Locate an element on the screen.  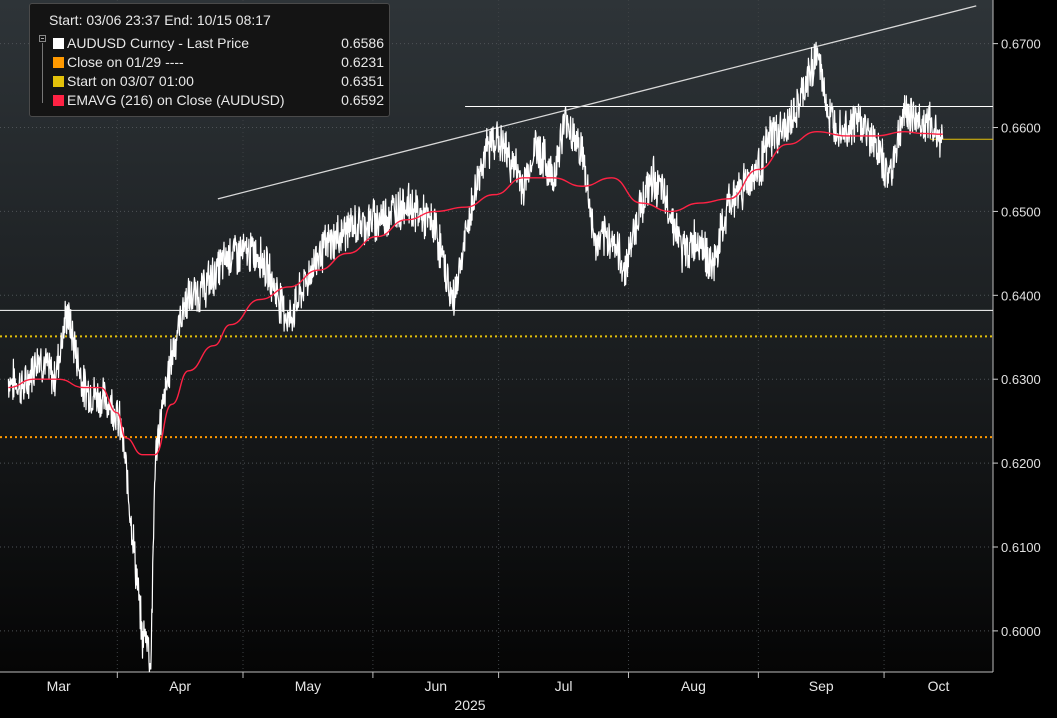
legend-swatch-close is located at coordinates (58, 62).